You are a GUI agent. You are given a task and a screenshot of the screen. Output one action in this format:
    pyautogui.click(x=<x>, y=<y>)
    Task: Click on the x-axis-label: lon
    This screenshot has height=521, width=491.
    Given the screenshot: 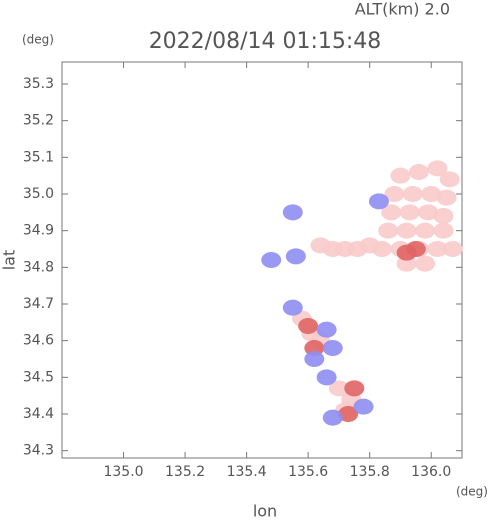 What is the action you would take?
    pyautogui.click(x=265, y=511)
    